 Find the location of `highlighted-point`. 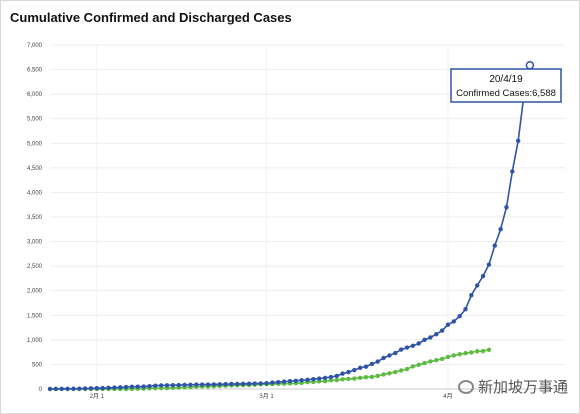

highlighted-point is located at coordinates (530, 65).